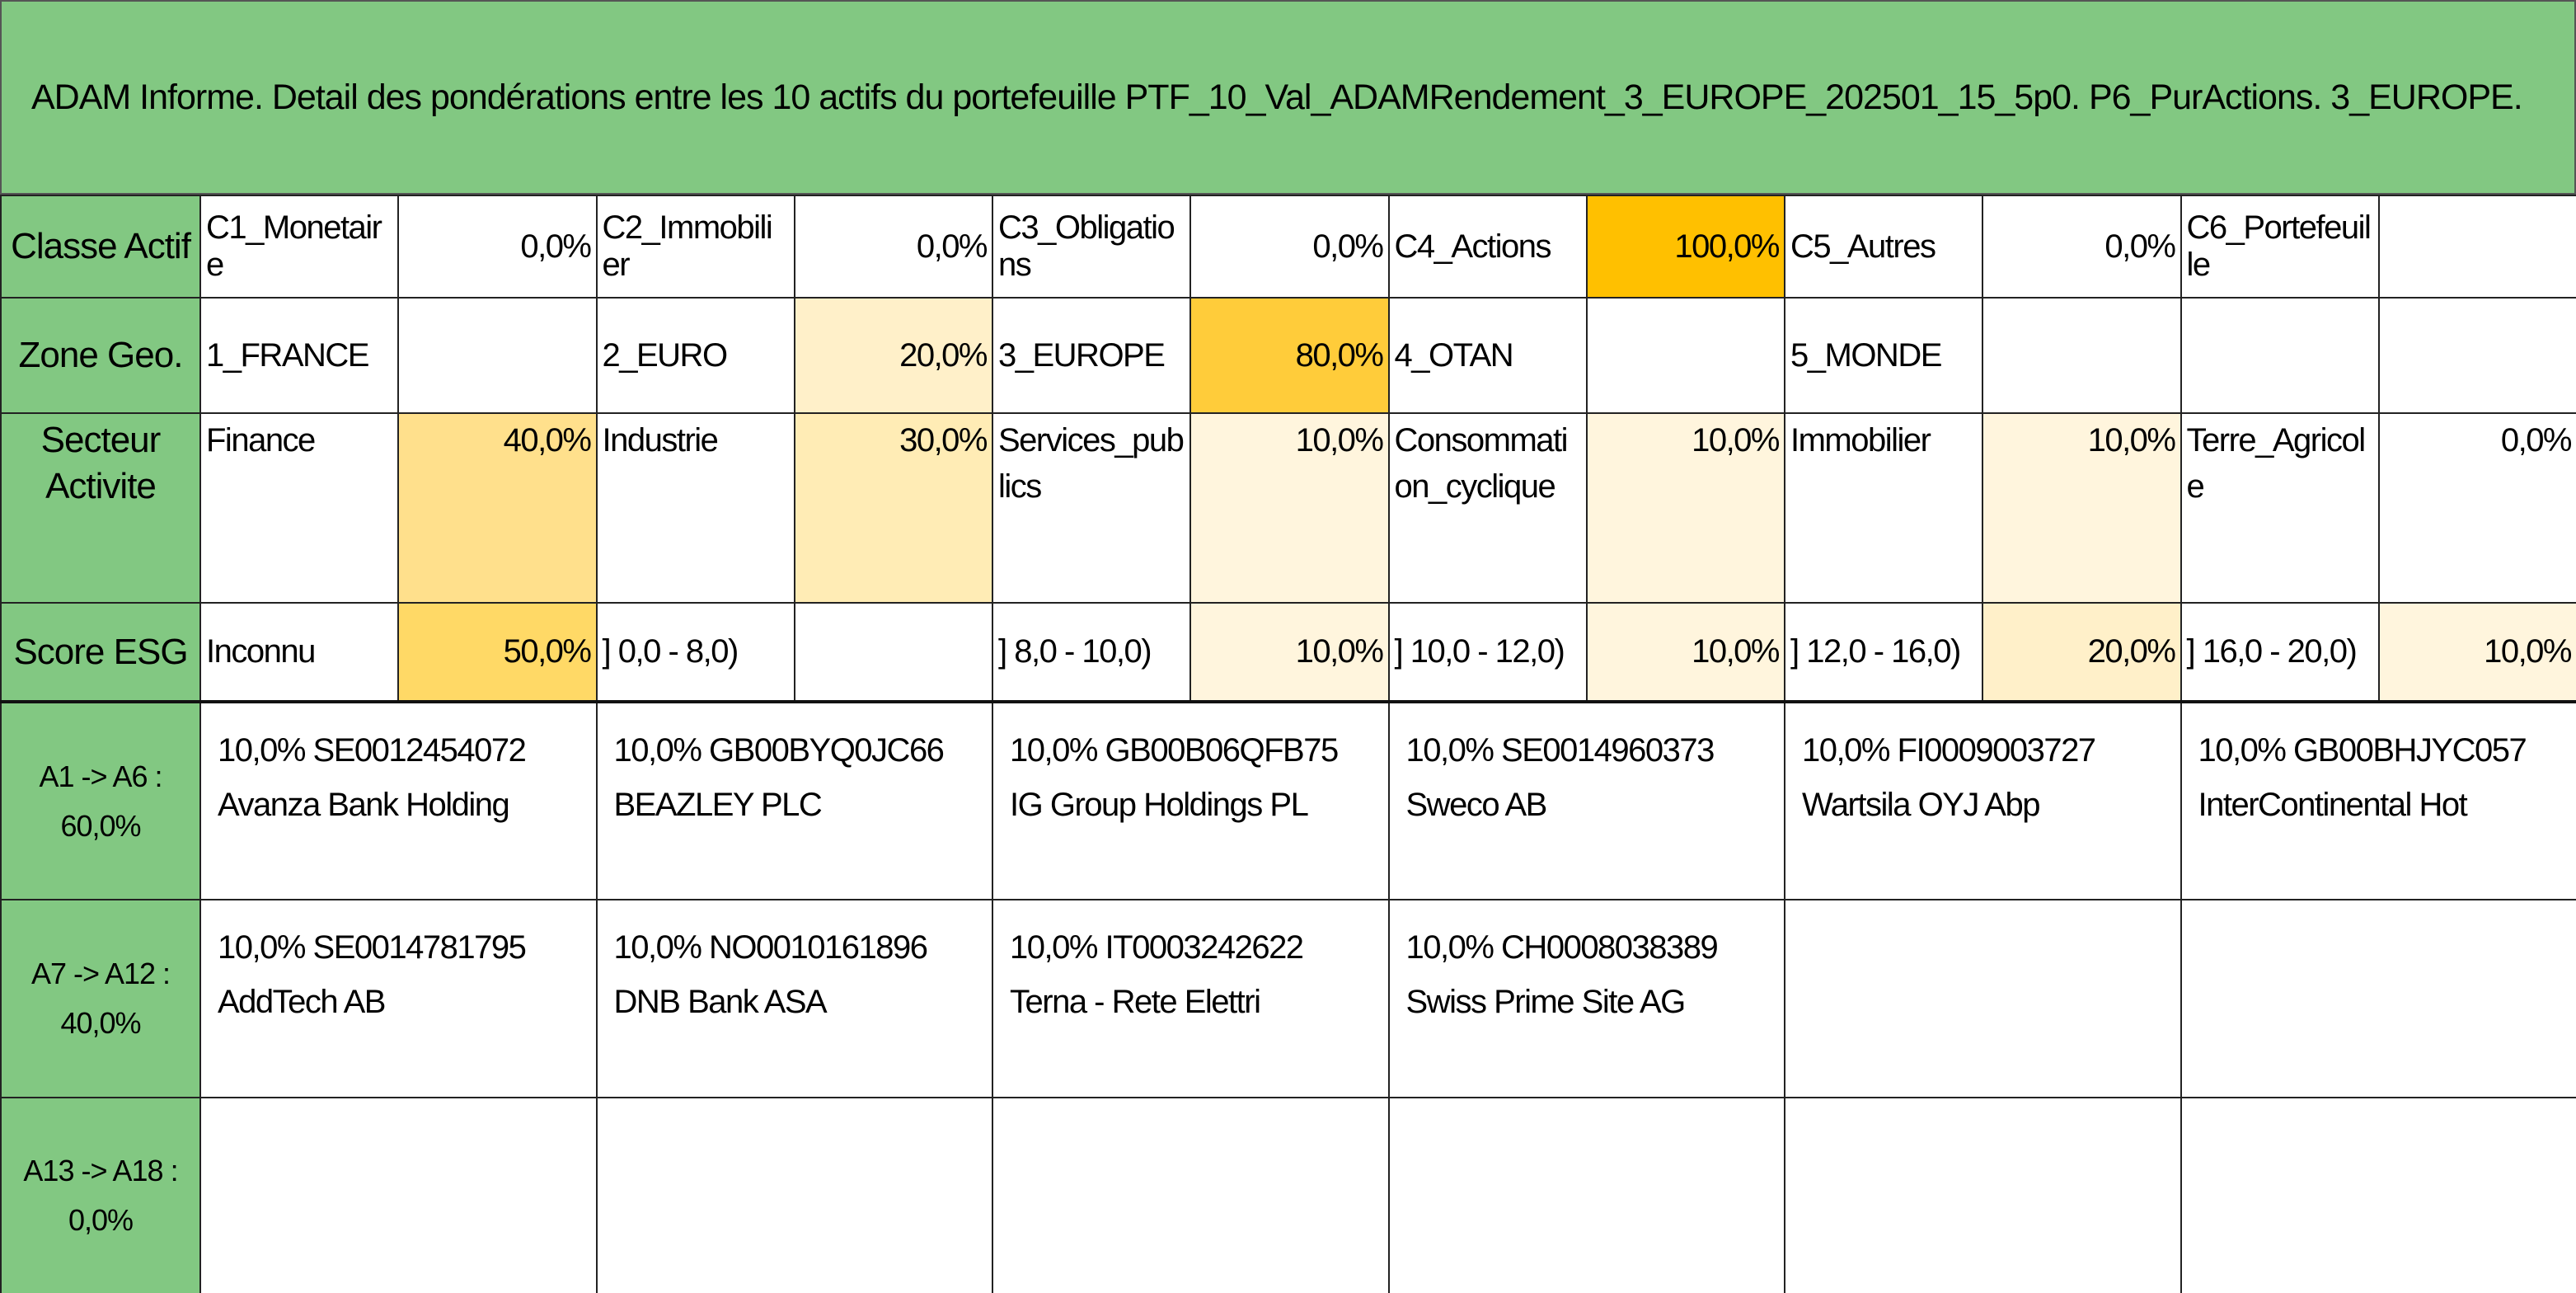 The height and width of the screenshot is (1293, 2576). I want to click on asset-cell: 10,0% FI0009003727 Wartsila OYJ Abp, so click(1983, 801).